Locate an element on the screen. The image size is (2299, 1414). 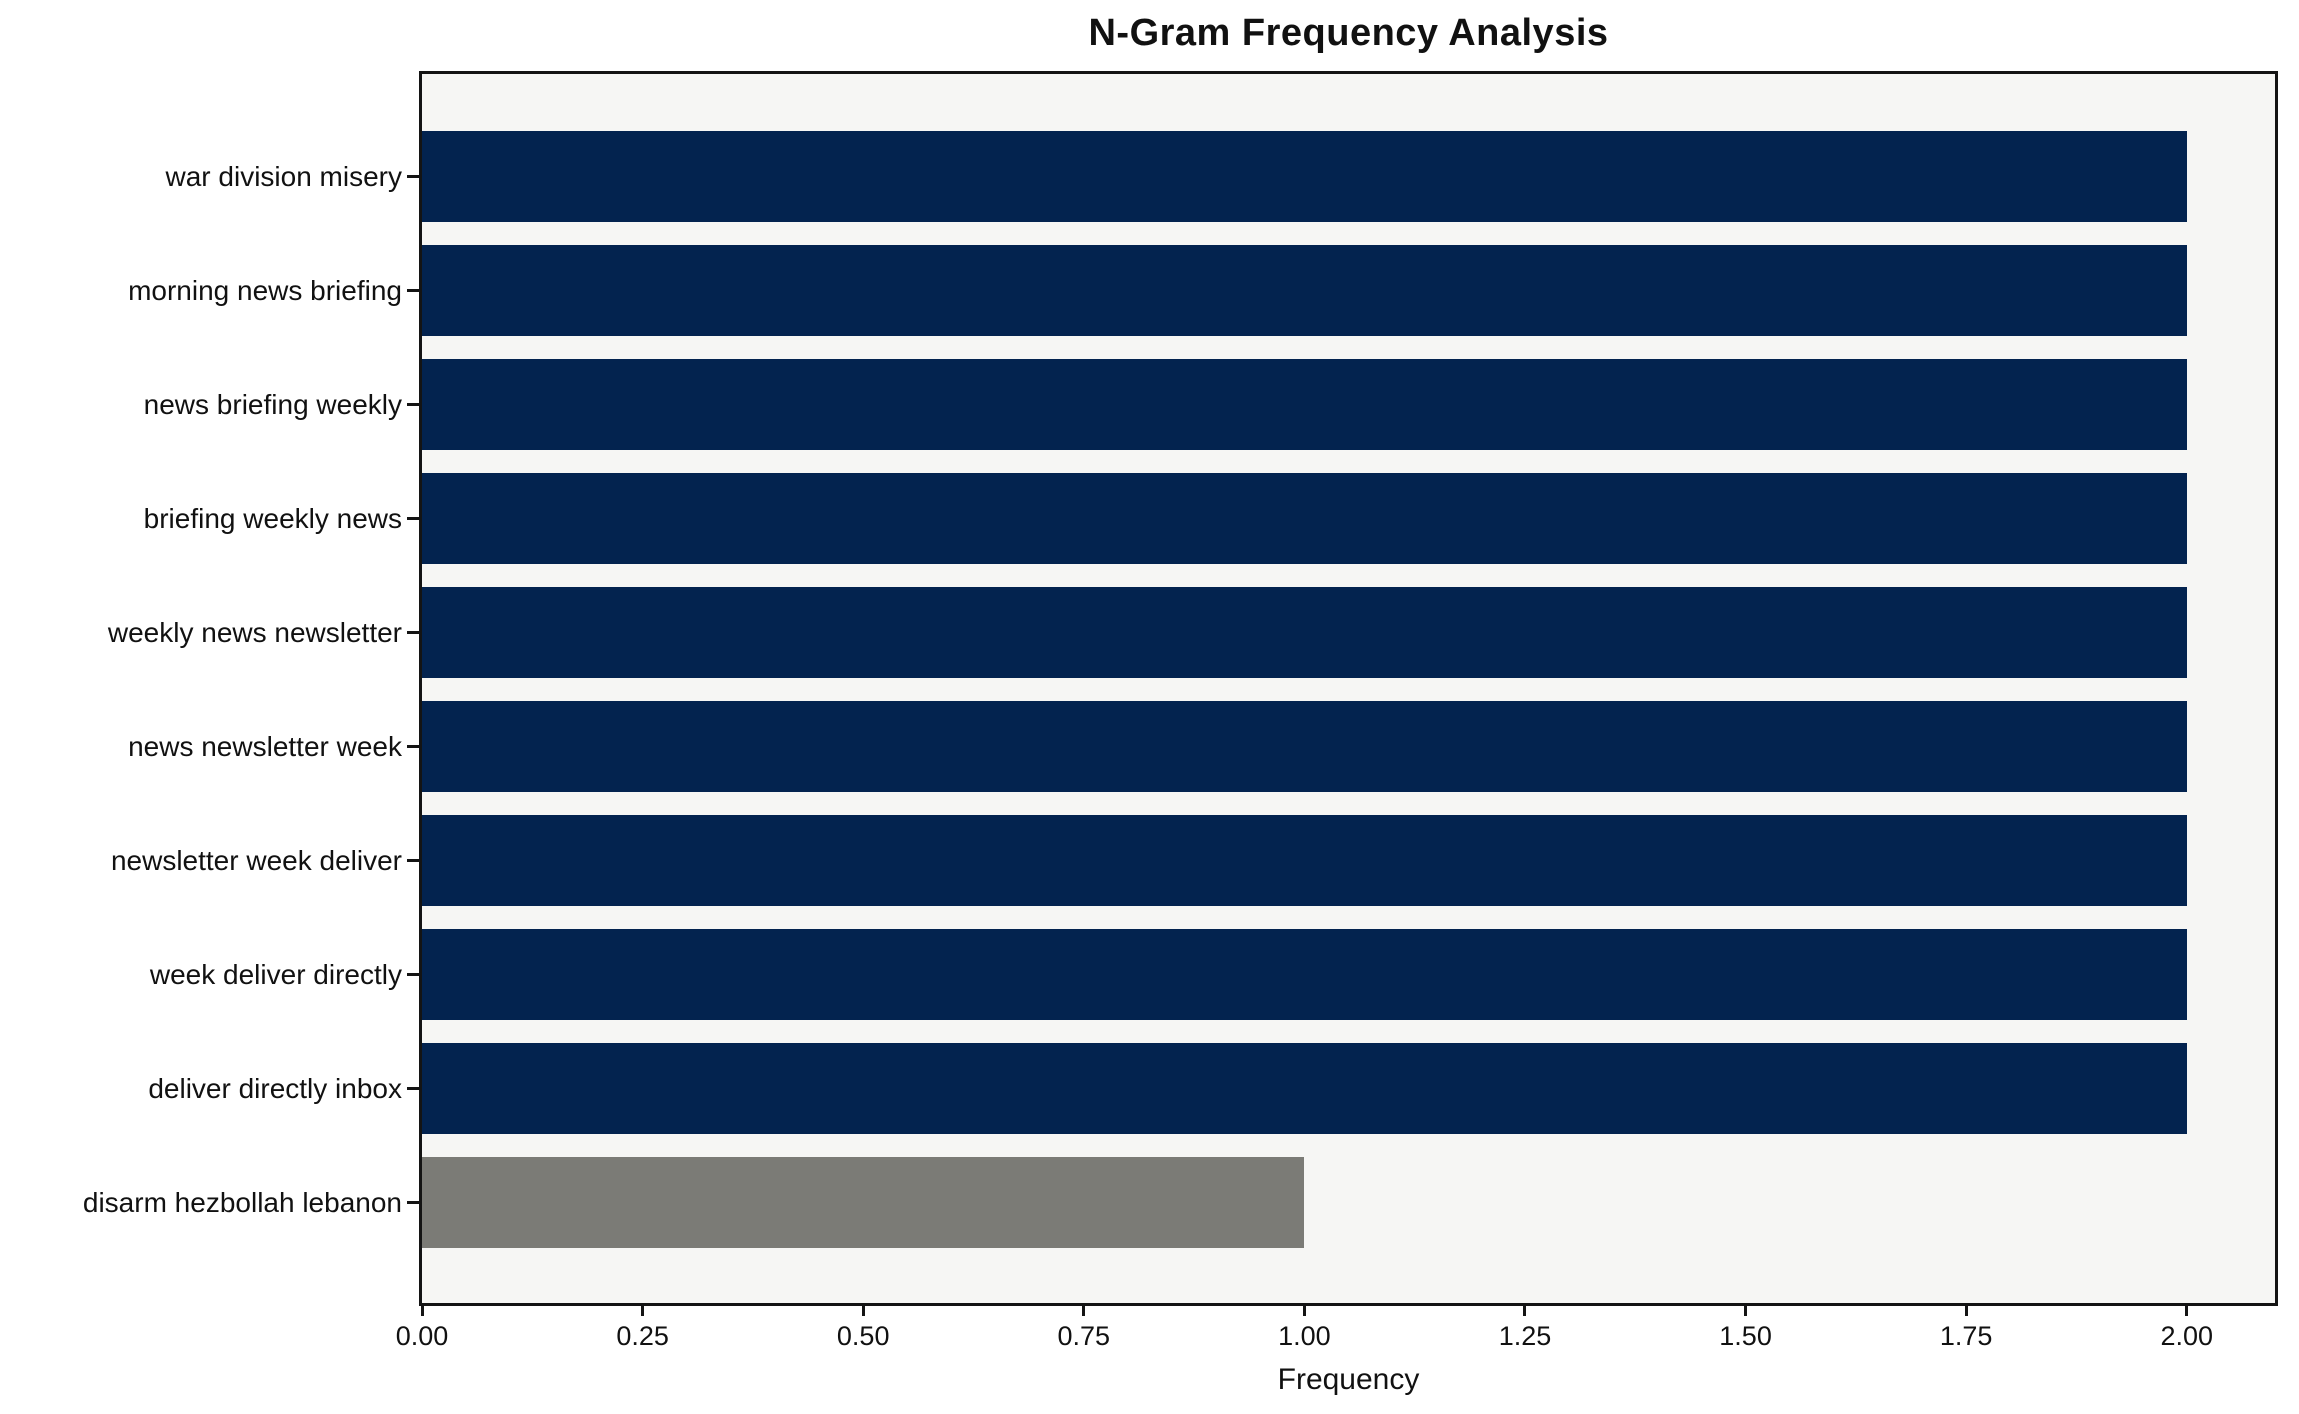
y-tick-label: news newsletter week is located at coordinates (265, 746).